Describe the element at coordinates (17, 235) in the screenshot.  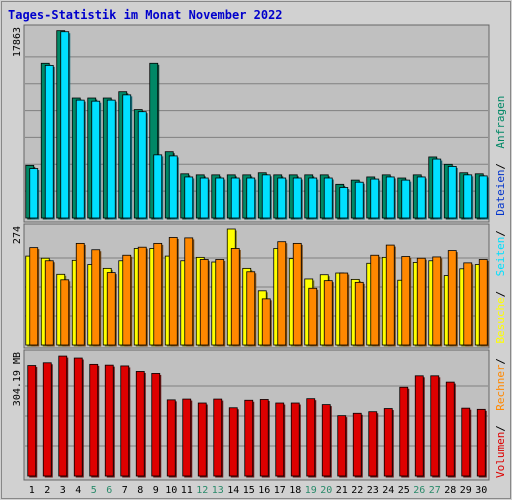
I see `y-max-label: 274` at that location.